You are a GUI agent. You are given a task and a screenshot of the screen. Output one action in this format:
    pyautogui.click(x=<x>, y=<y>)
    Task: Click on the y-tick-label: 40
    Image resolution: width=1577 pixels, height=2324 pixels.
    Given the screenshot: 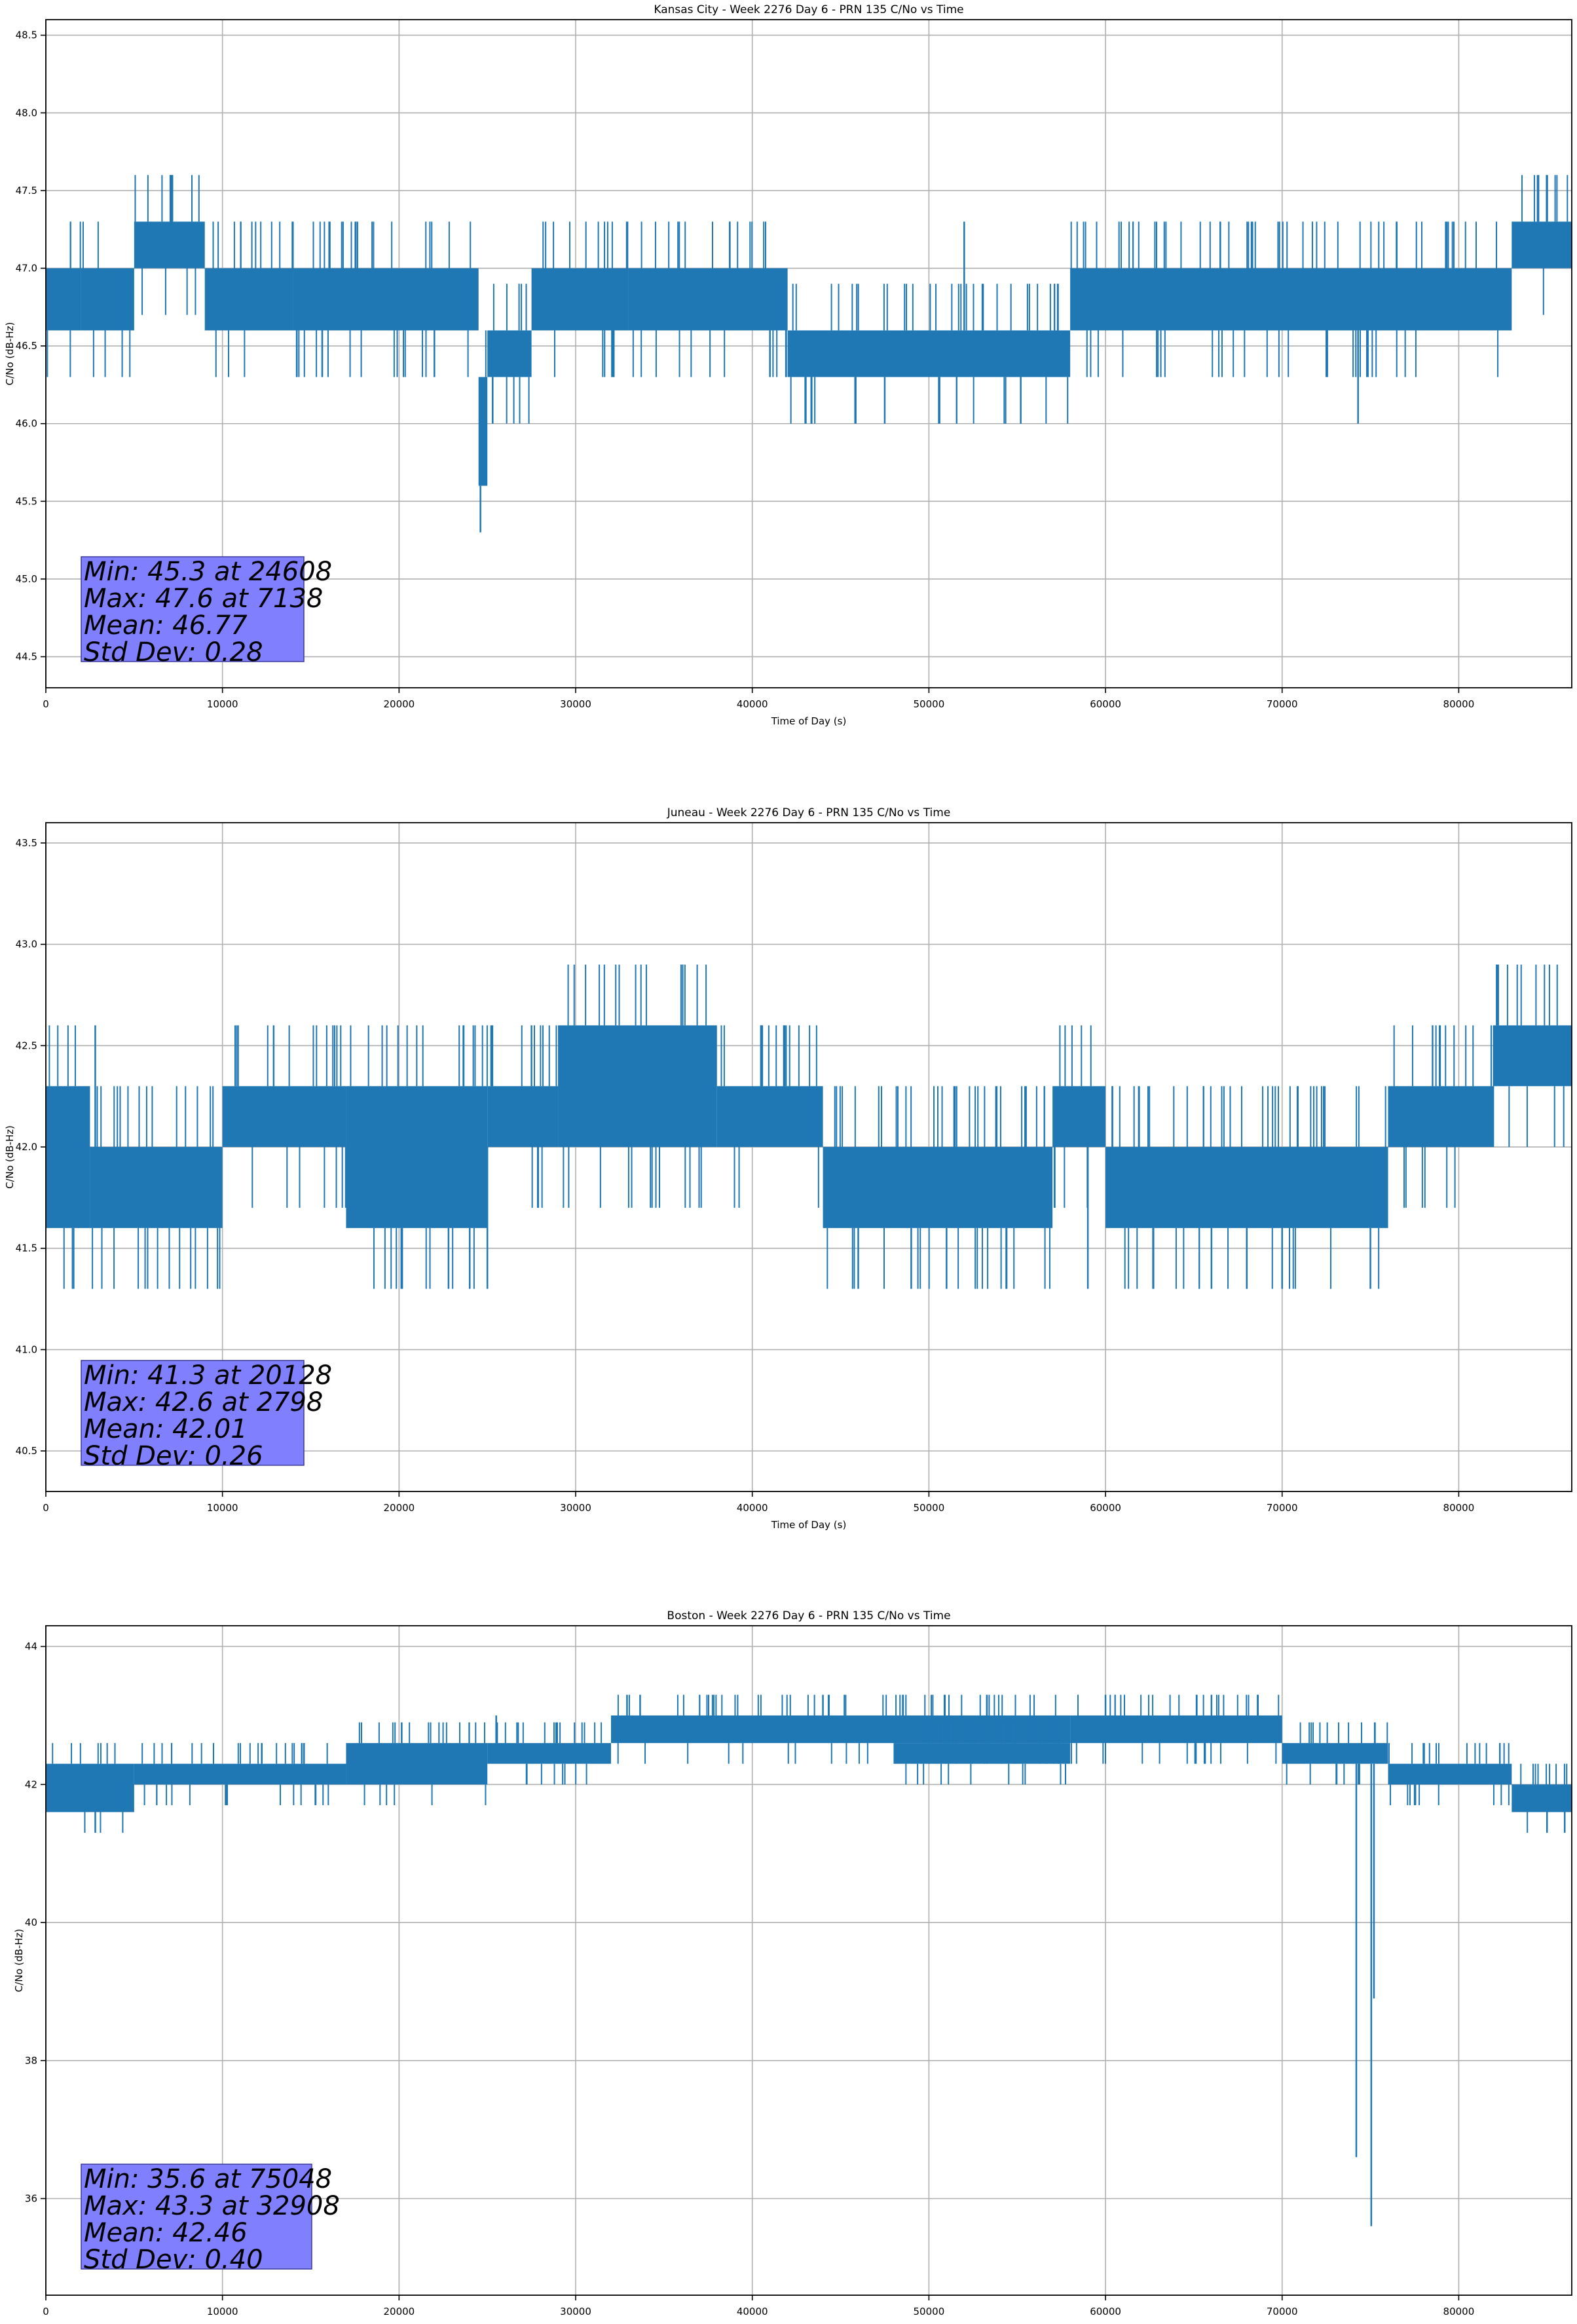 What is the action you would take?
    pyautogui.click(x=31, y=1922)
    